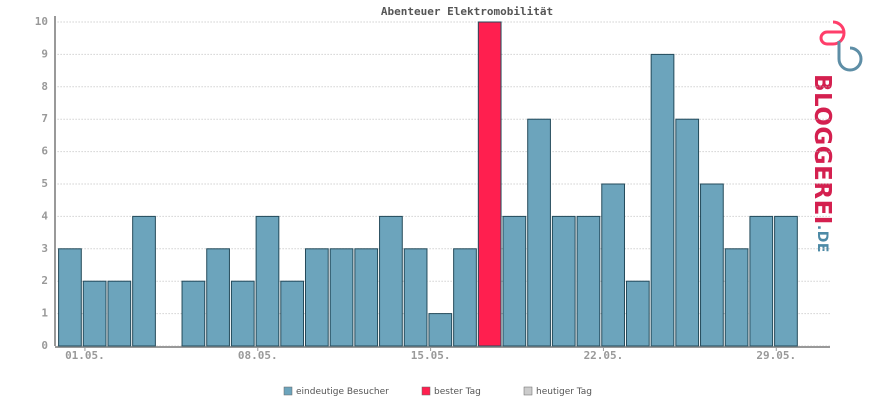 This screenshot has width=870, height=404. What do you see at coordinates (823, 149) in the screenshot?
I see `logo-name: BLOGGEREI` at bounding box center [823, 149].